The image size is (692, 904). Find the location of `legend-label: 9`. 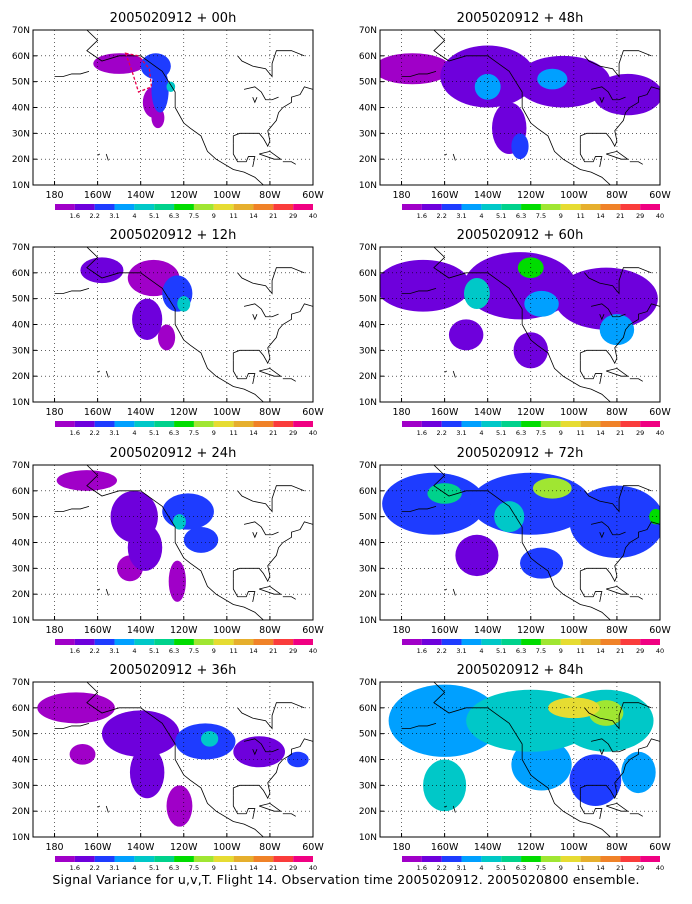

legend-label: 9 is located at coordinates (214, 651).